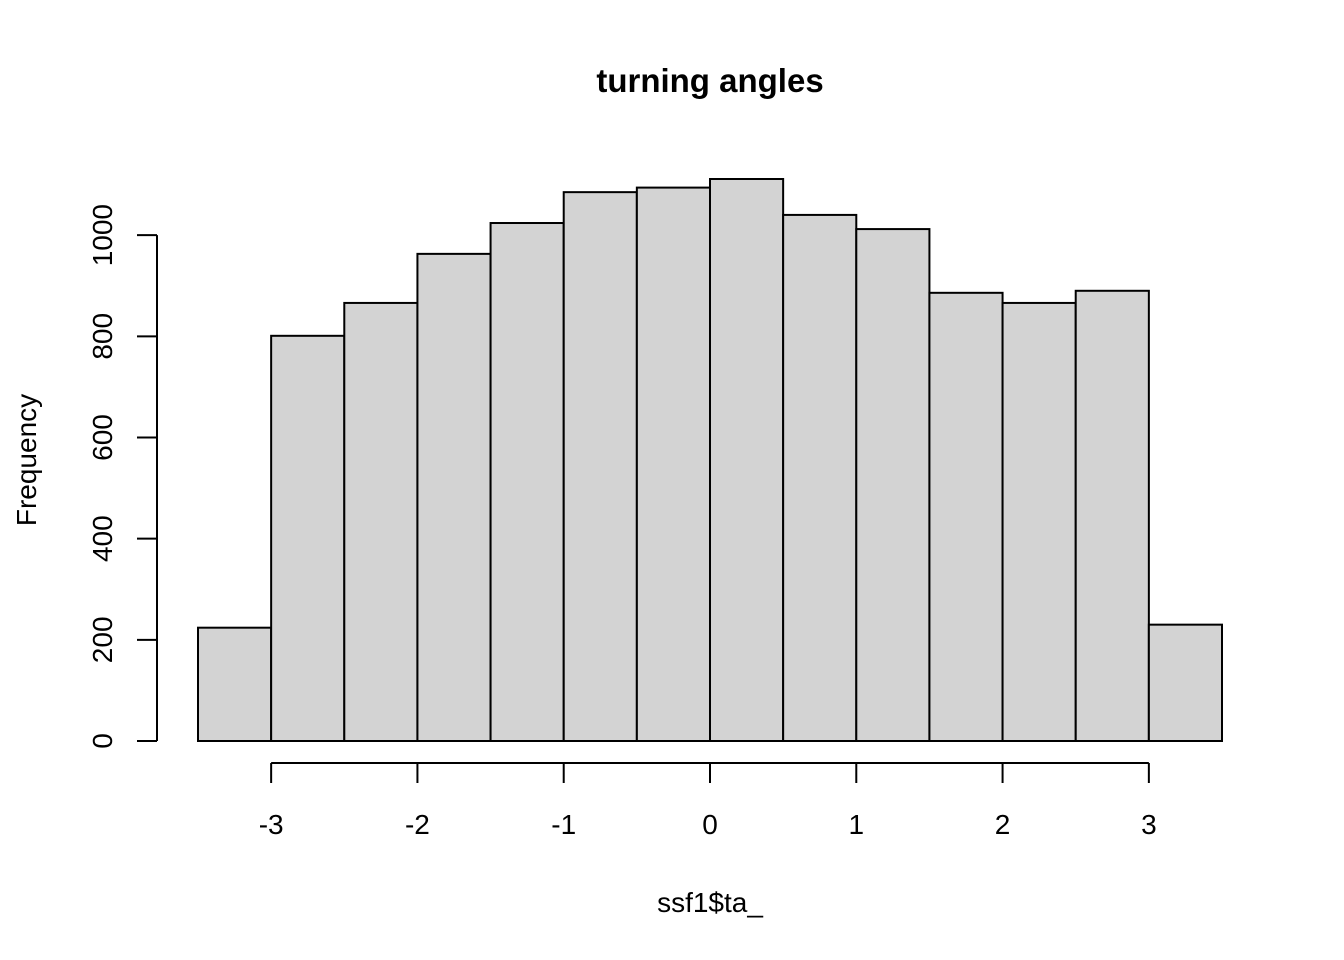 The width and height of the screenshot is (1344, 960). What do you see at coordinates (102, 336) in the screenshot?
I see `y-tick-label: 800` at bounding box center [102, 336].